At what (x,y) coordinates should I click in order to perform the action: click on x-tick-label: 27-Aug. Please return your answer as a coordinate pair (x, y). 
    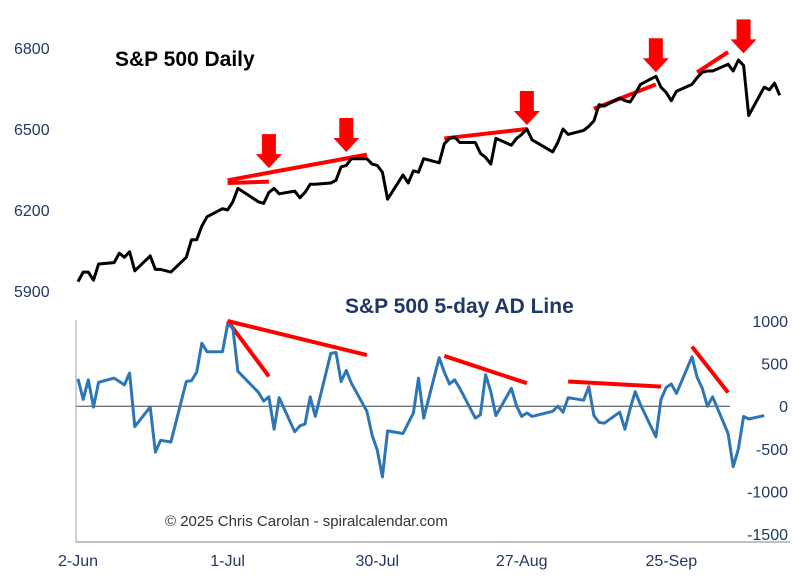
    Looking at the image, I should click on (522, 561).